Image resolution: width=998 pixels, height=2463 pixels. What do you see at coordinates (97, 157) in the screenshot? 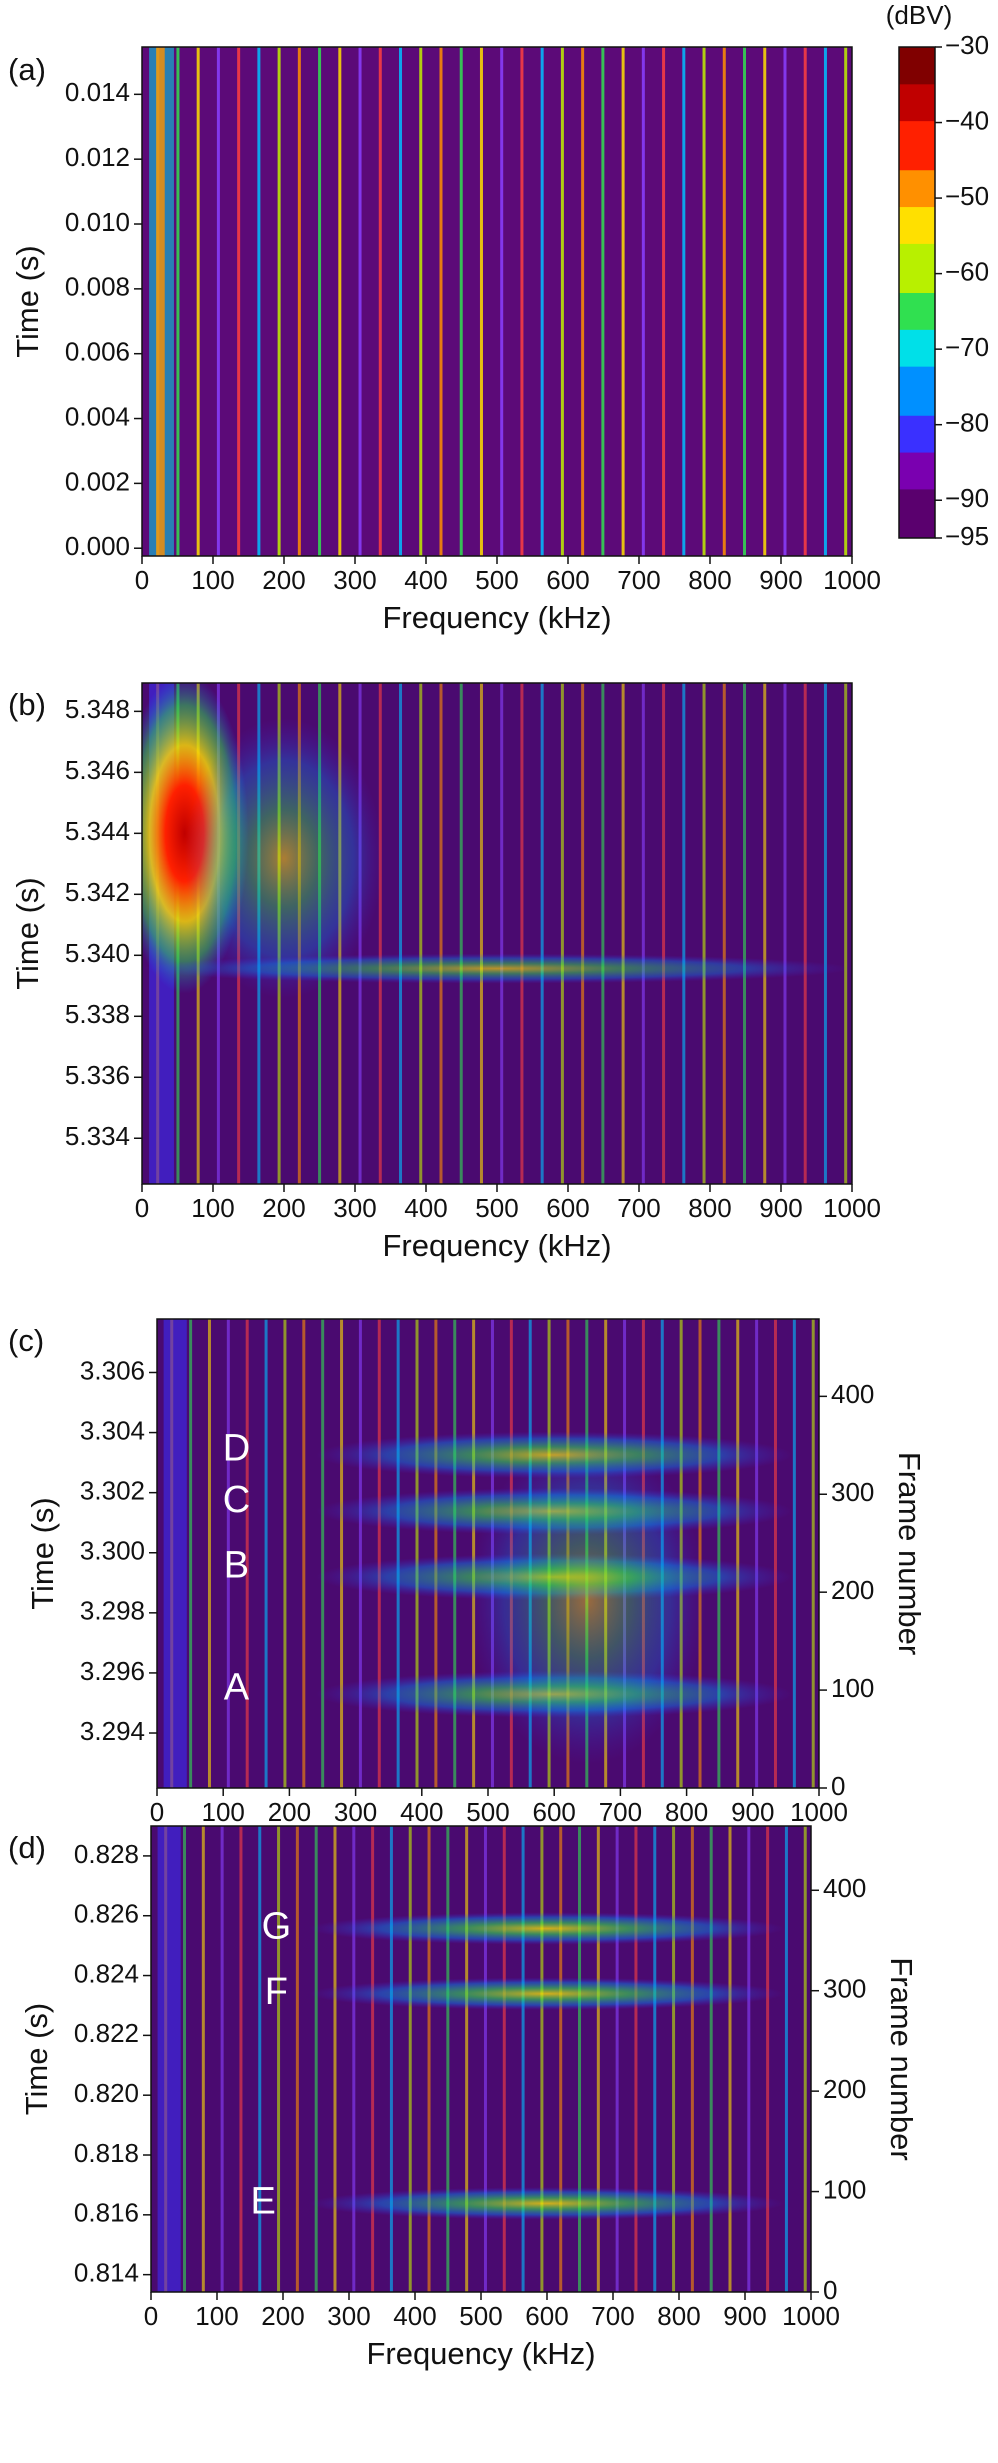
I see `y-tick-label: 0.012` at bounding box center [97, 157].